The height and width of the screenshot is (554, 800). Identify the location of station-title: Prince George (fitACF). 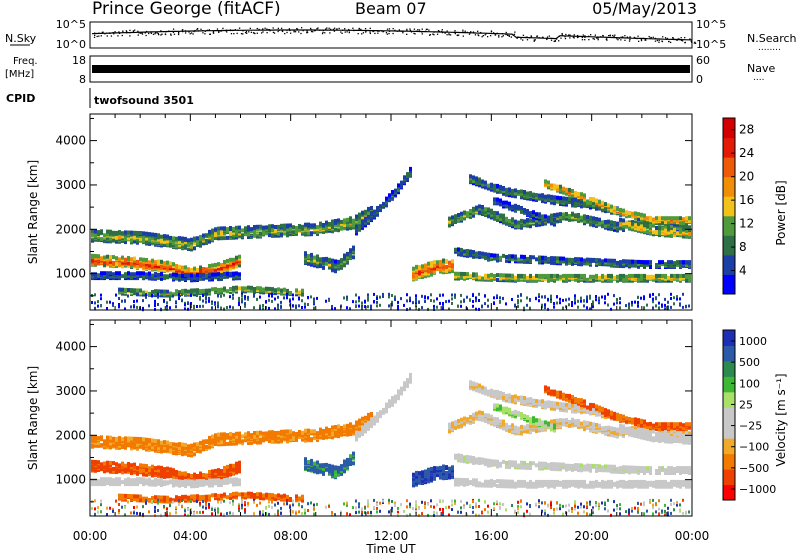
(186, 9).